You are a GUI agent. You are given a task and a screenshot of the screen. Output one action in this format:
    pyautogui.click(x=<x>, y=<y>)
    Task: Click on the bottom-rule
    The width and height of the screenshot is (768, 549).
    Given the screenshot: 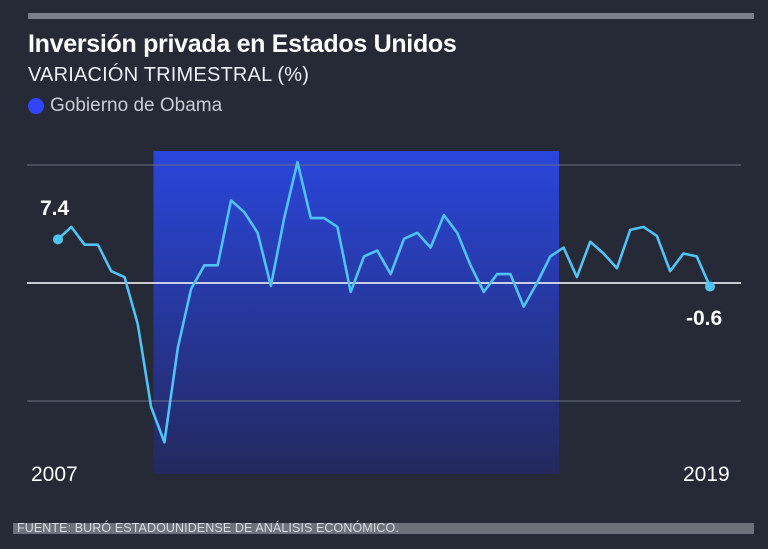 What is the action you would take?
    pyautogui.click(x=383, y=528)
    